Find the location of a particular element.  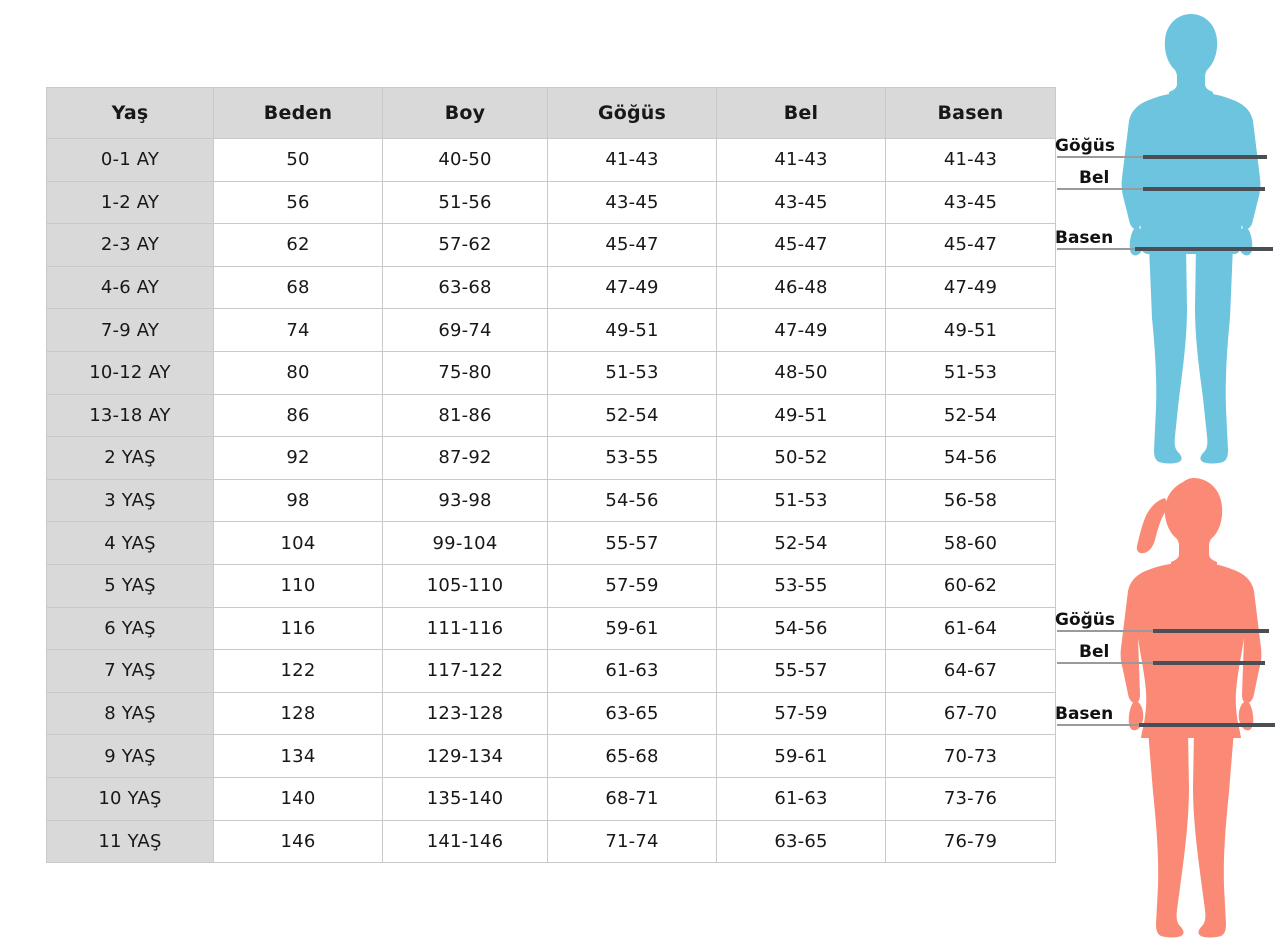

cell-beden: 86 is located at coordinates (298, 415).